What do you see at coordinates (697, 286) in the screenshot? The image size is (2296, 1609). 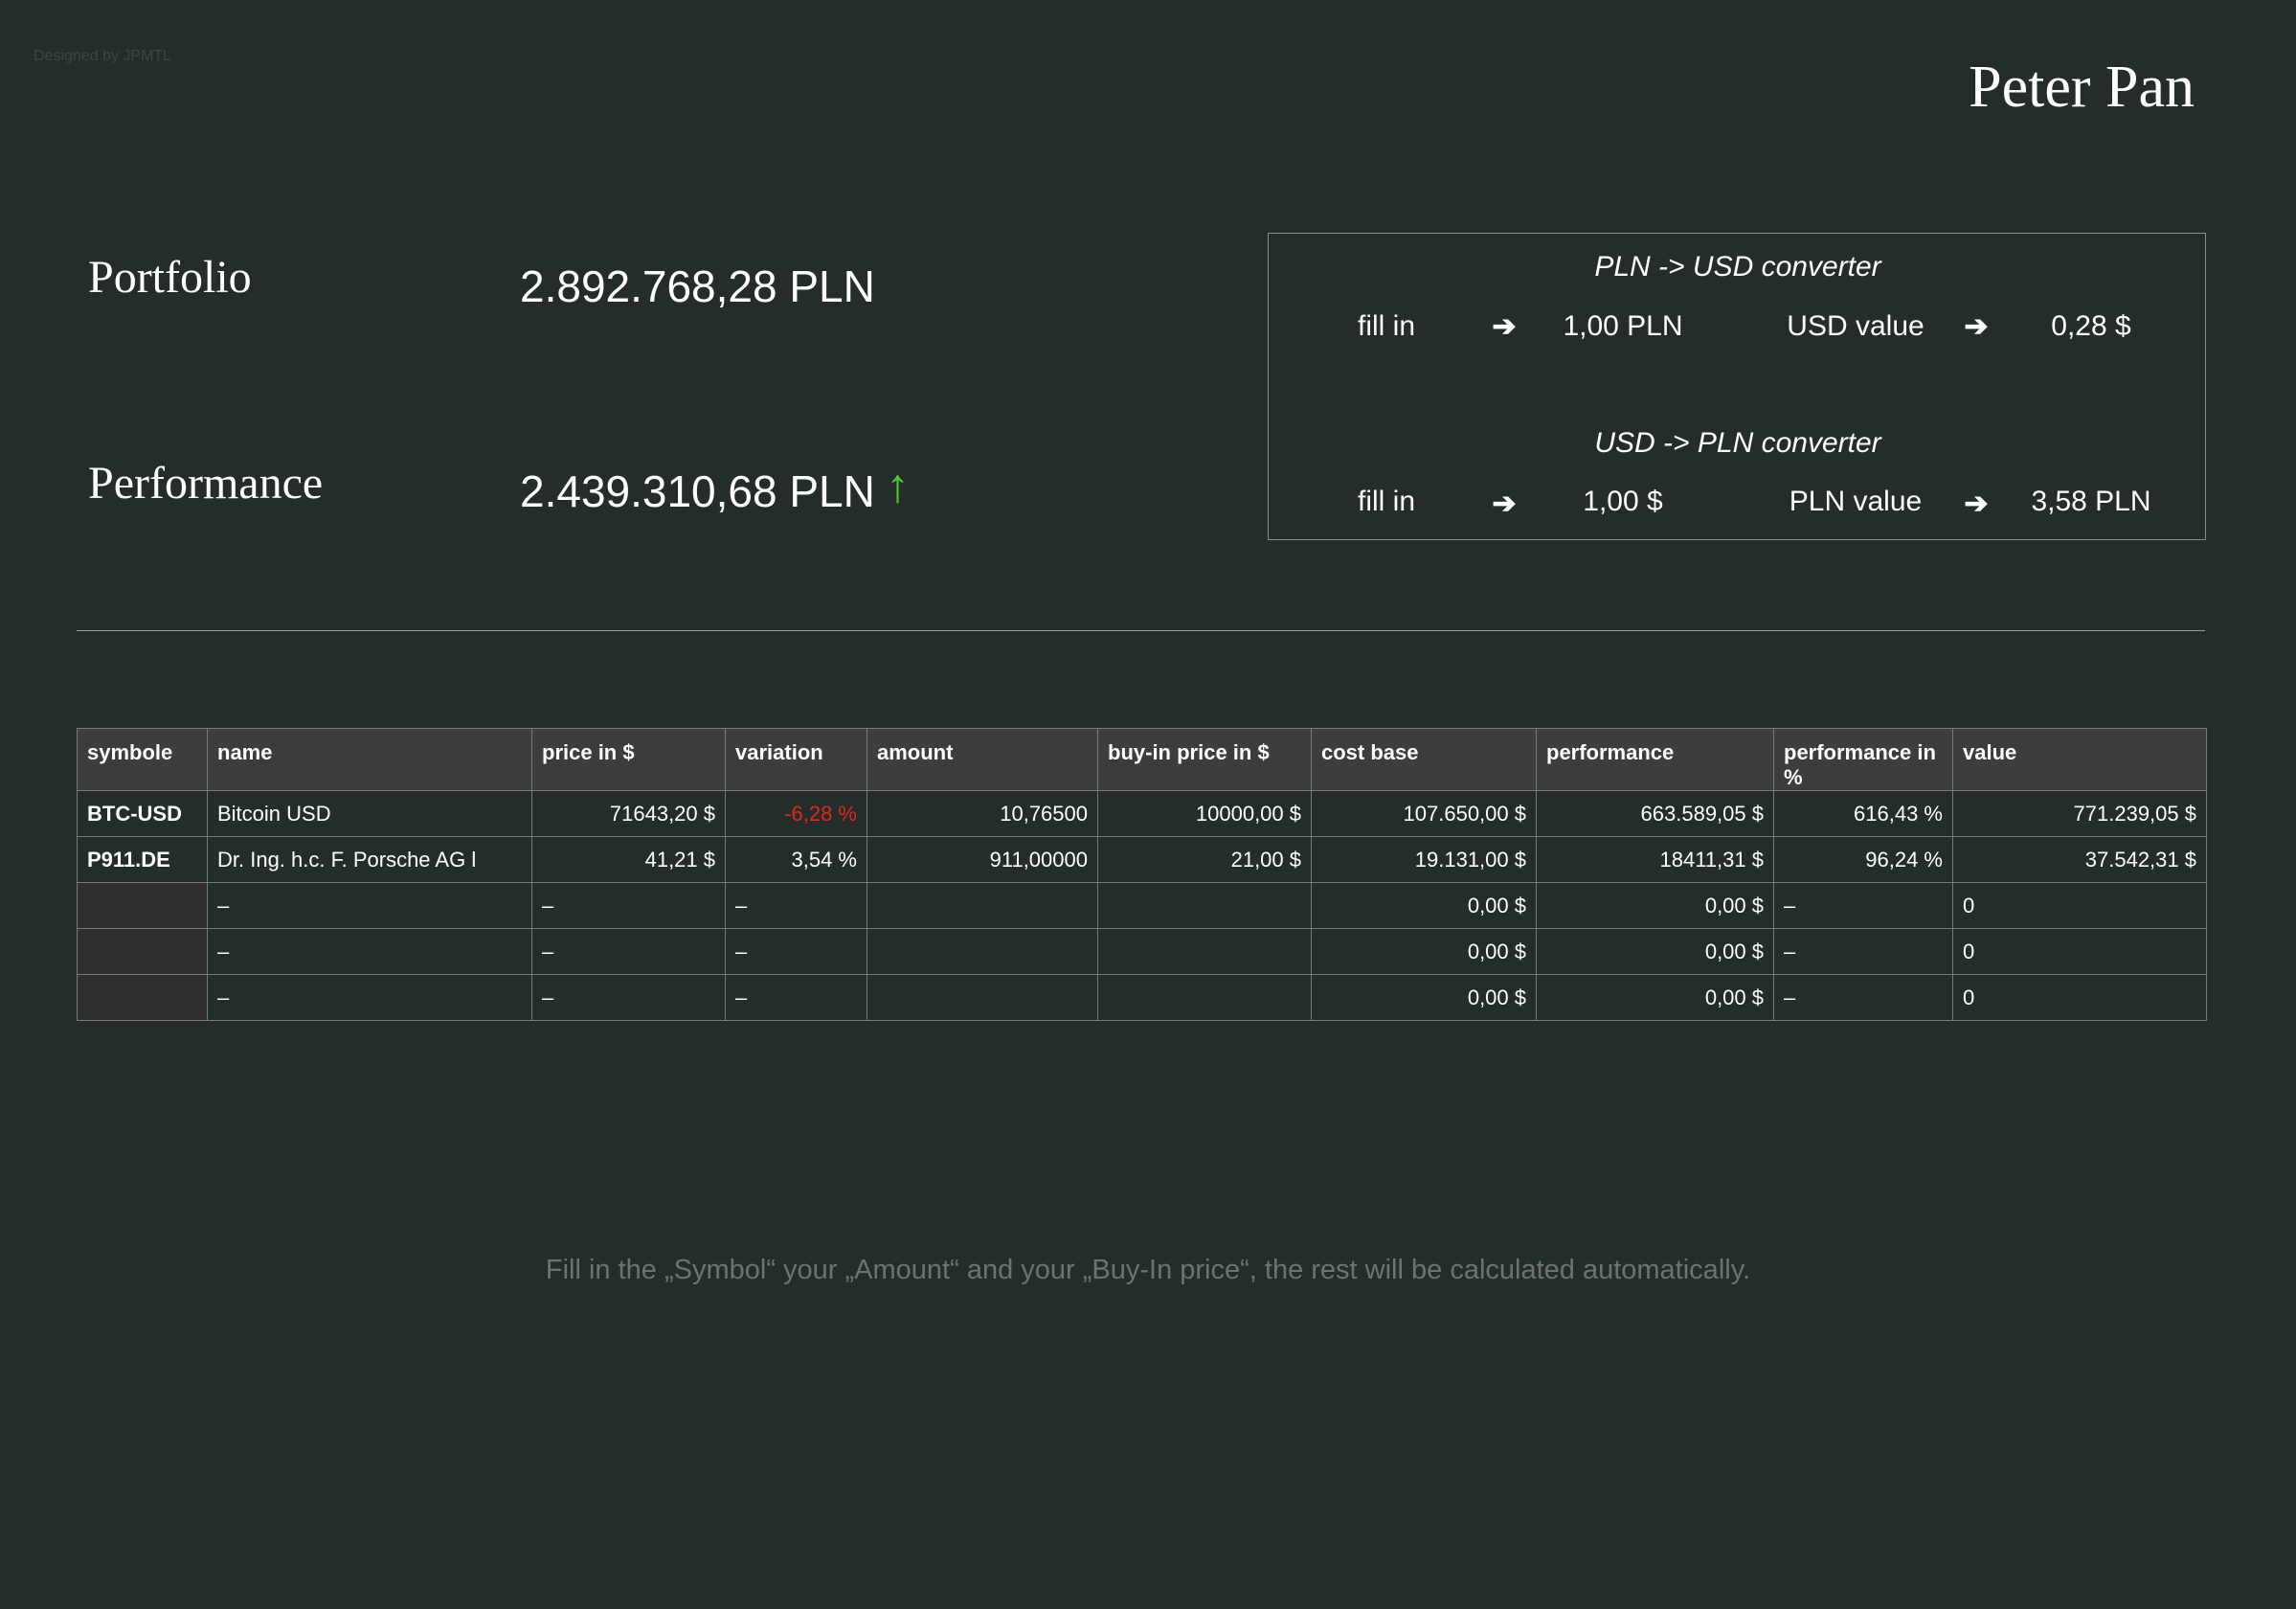 I see `portfolio-value: 2.892.768,28 PLN` at bounding box center [697, 286].